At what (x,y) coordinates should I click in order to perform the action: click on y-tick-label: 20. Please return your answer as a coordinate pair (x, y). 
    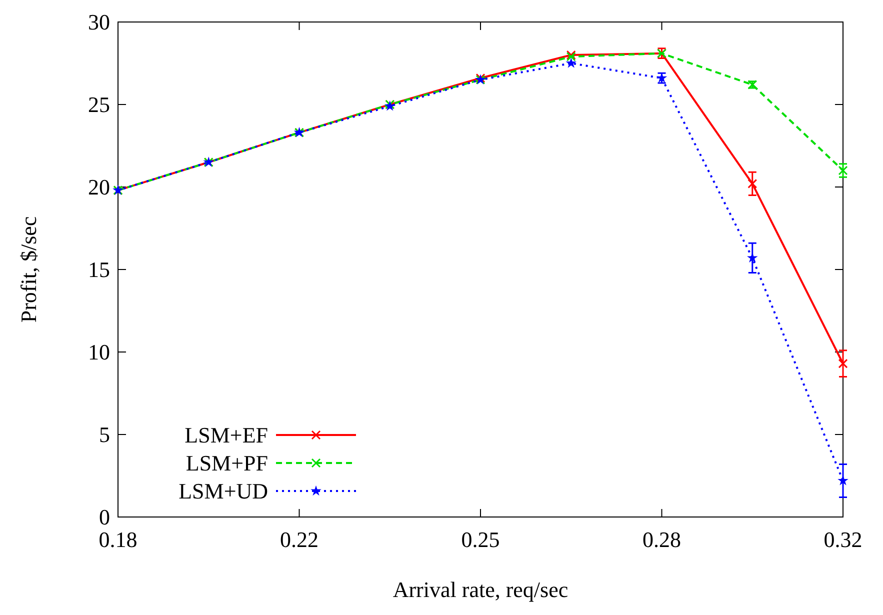
    Looking at the image, I should click on (99, 187).